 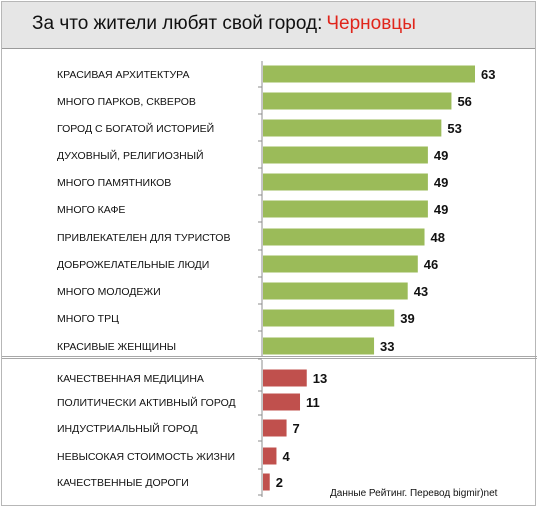 I want to click on category-label: МНОГО ПАРКОВ, СКВЕРОВ, so click(x=126, y=102).